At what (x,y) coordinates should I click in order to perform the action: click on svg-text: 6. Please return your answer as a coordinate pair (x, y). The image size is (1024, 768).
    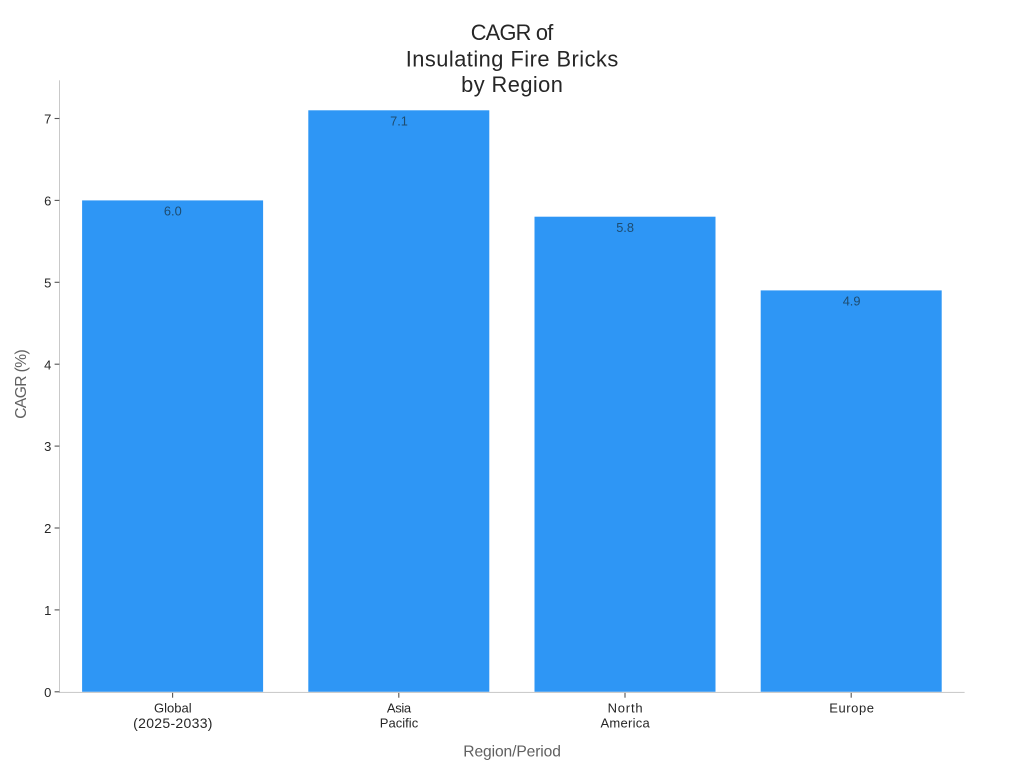
    Looking at the image, I should click on (47, 201).